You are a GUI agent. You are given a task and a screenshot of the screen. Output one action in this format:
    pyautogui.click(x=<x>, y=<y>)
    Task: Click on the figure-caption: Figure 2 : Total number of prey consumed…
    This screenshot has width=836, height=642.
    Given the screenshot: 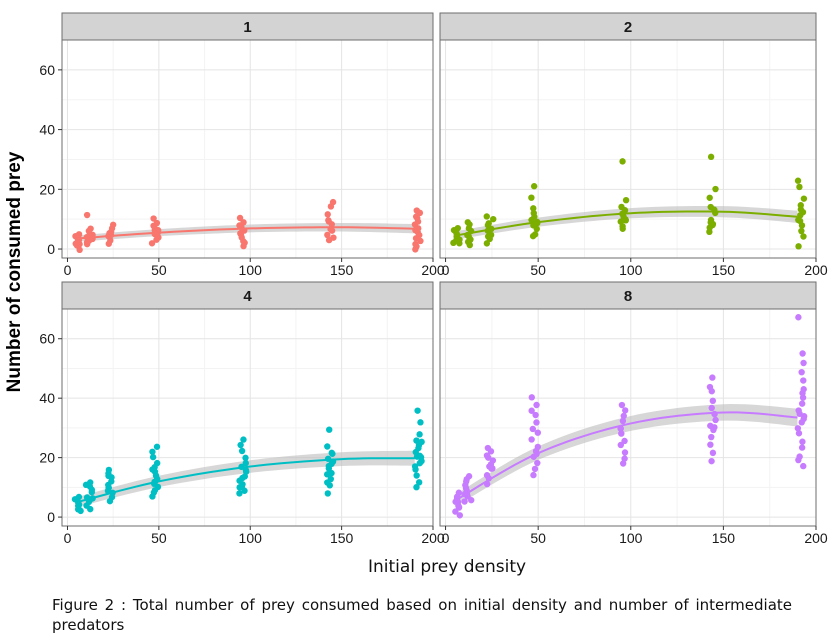 What is the action you would take?
    pyautogui.click(x=422, y=615)
    